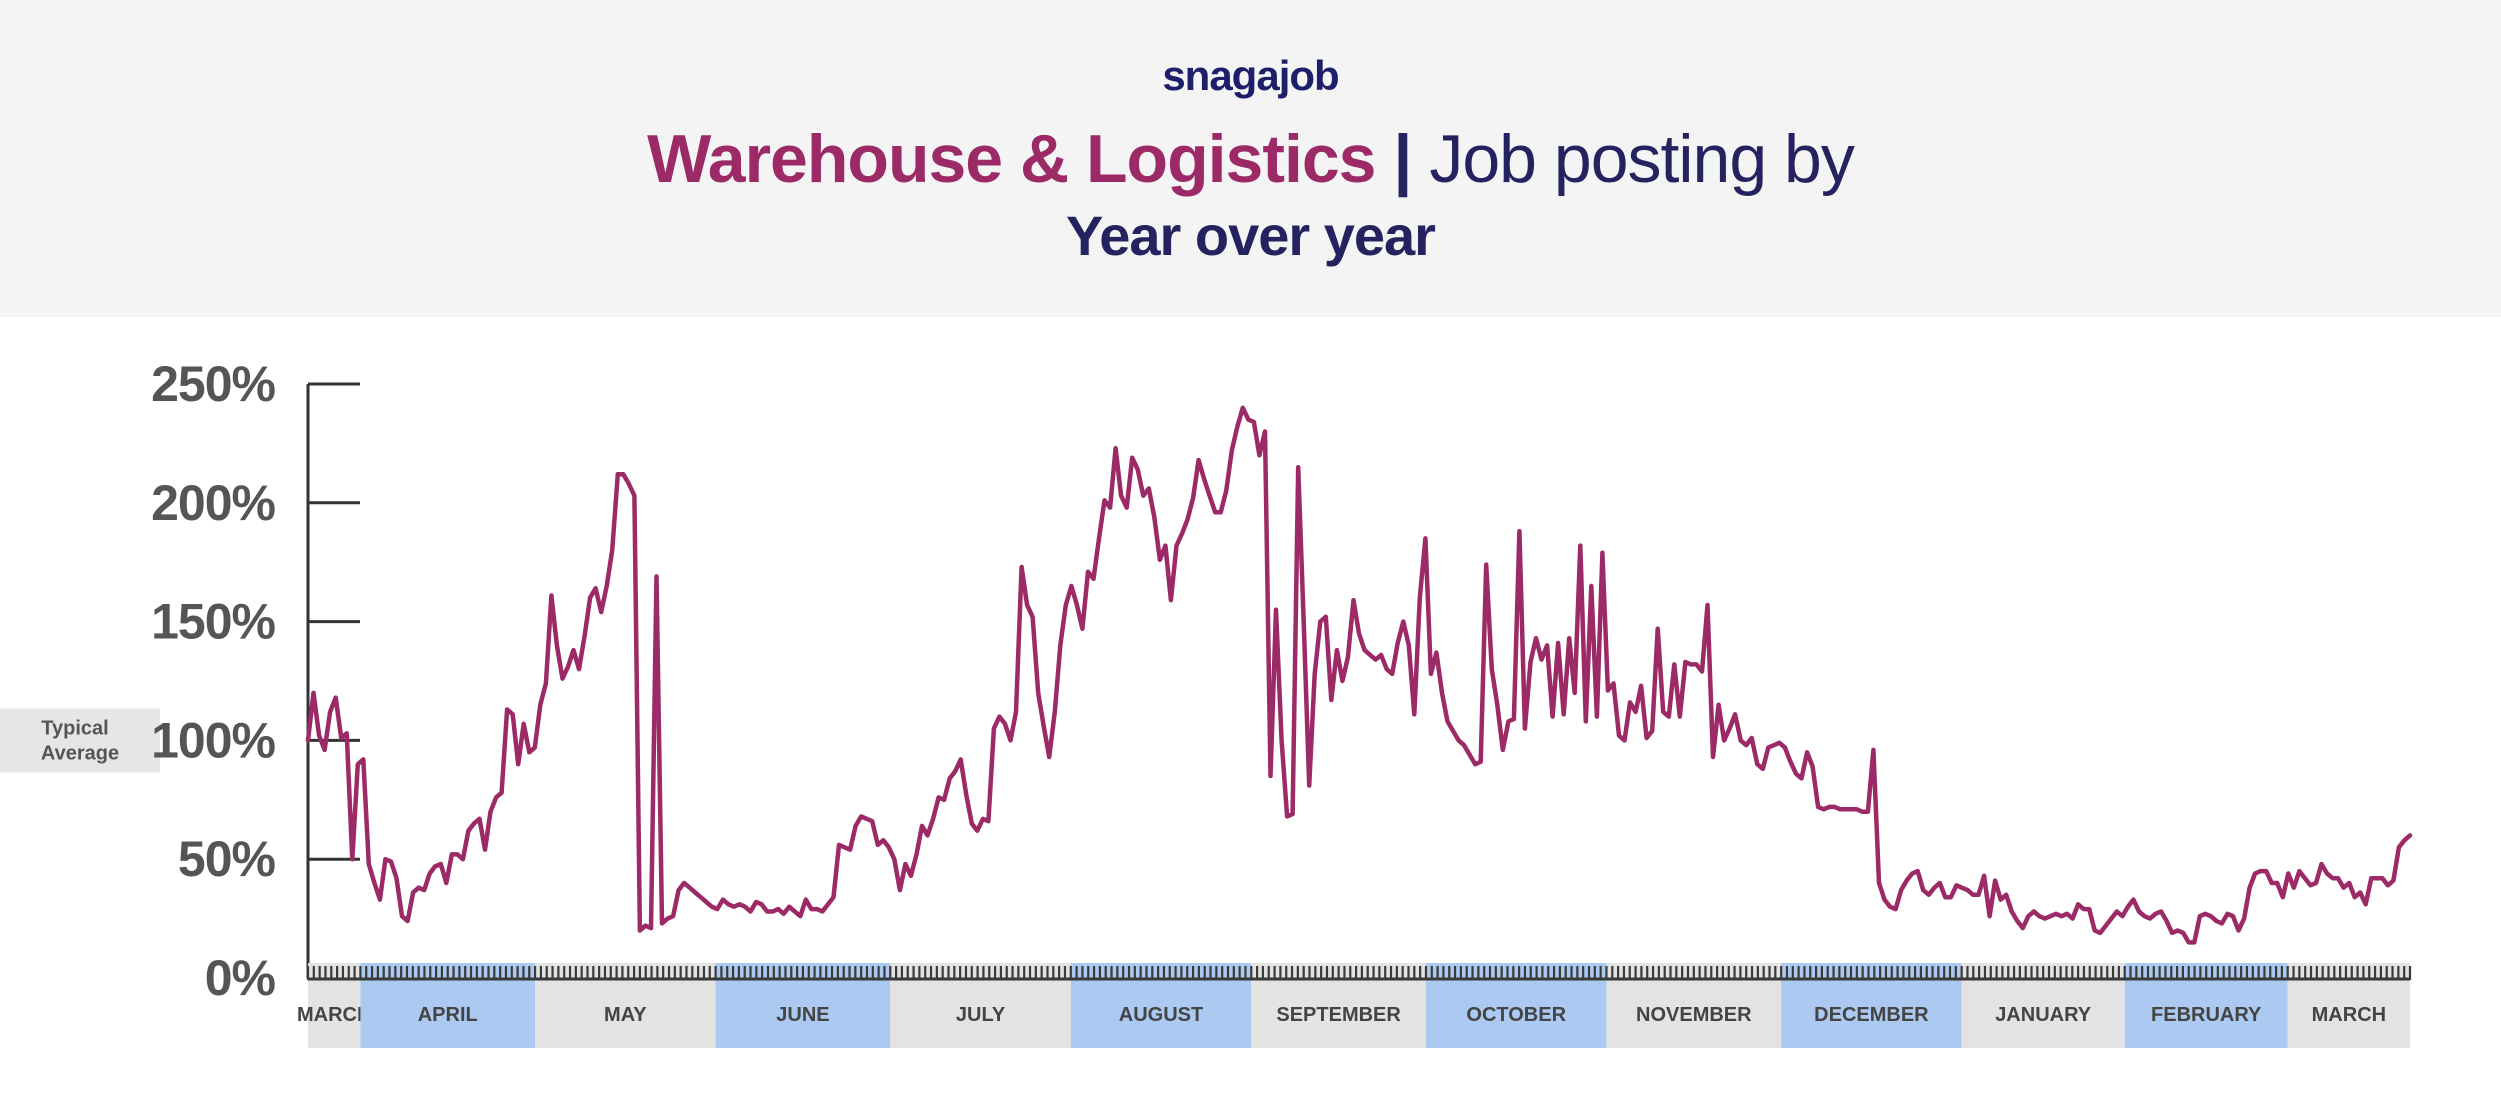 The width and height of the screenshot is (2501, 1101). I want to click on page-title: Warehouse & Logistics | Job posting by, so click(1250, 159).